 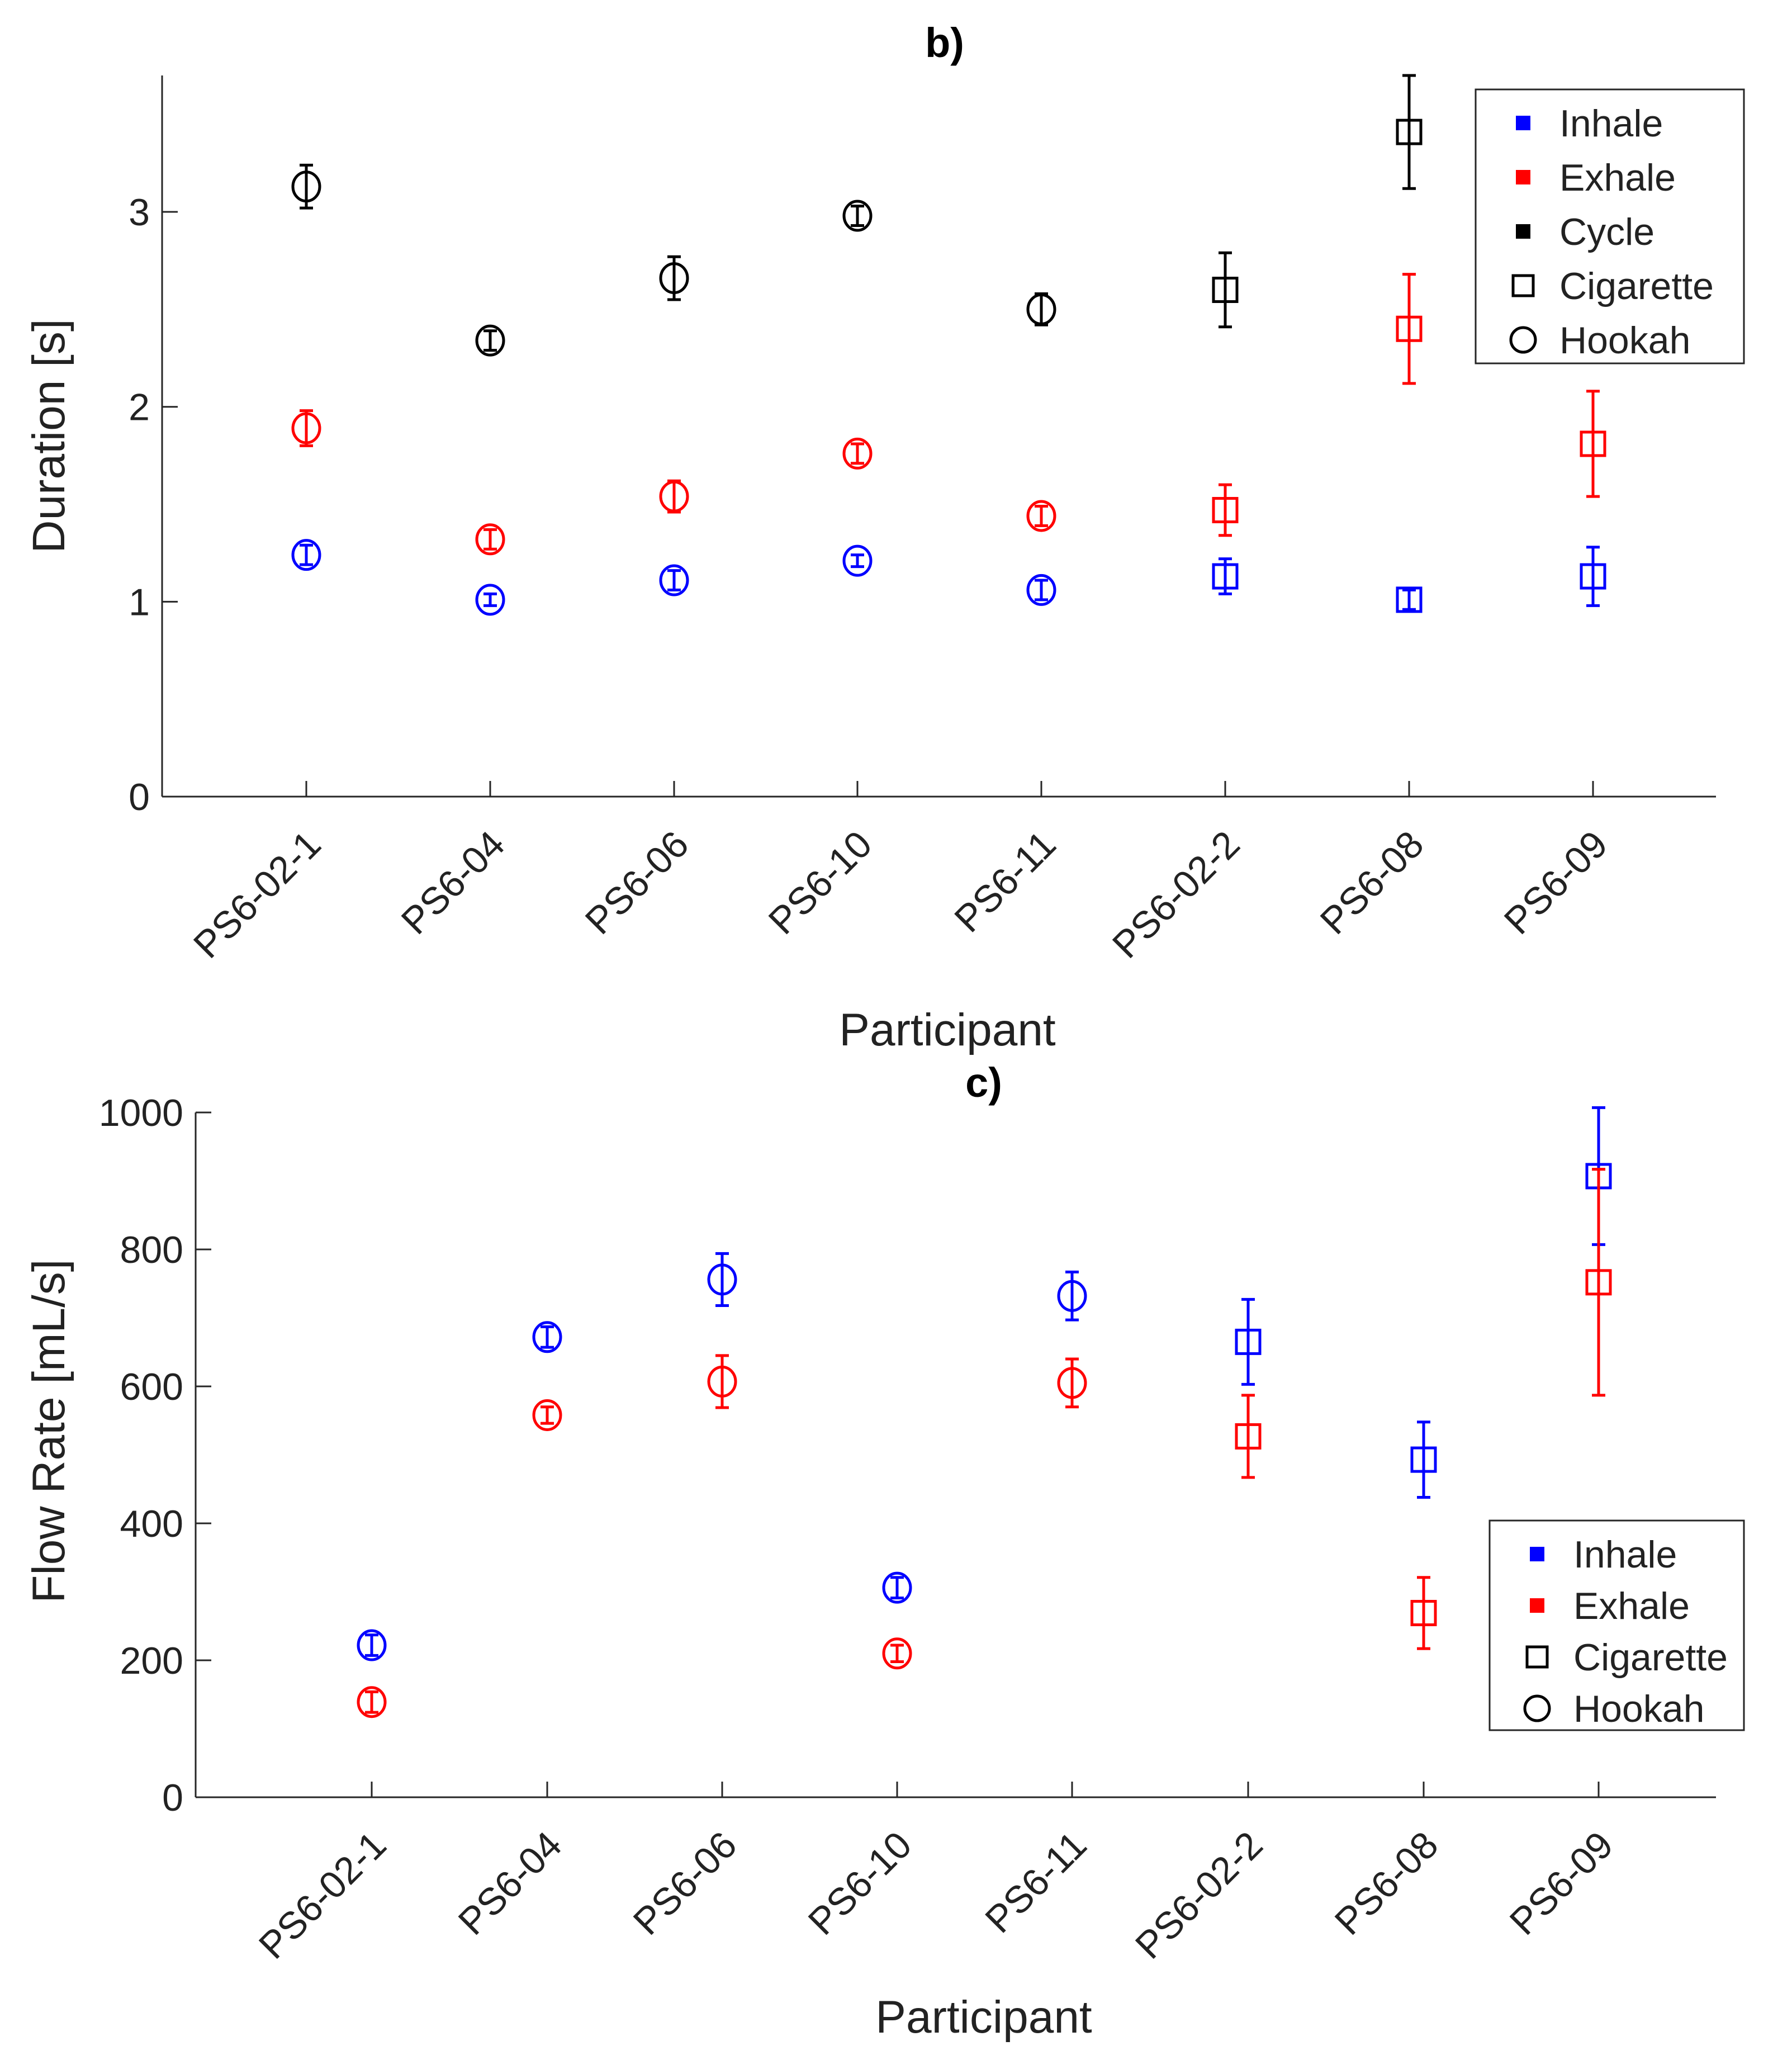 What do you see at coordinates (151, 1661) in the screenshot?
I see `y-tick-label: 200` at bounding box center [151, 1661].